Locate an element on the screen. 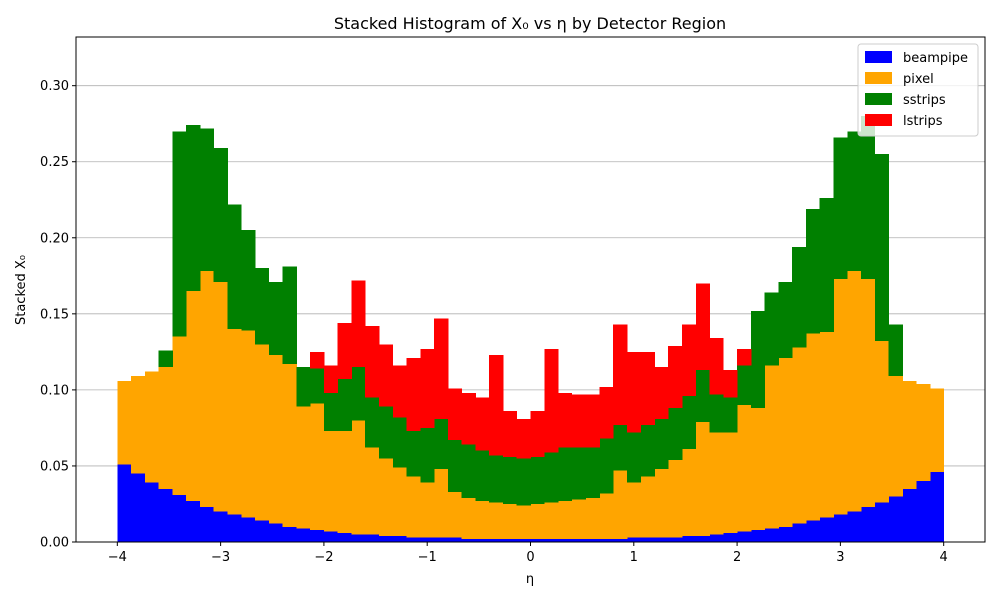 The height and width of the screenshot is (600, 1000). y-tick-label: 0.00 is located at coordinates (54, 543).